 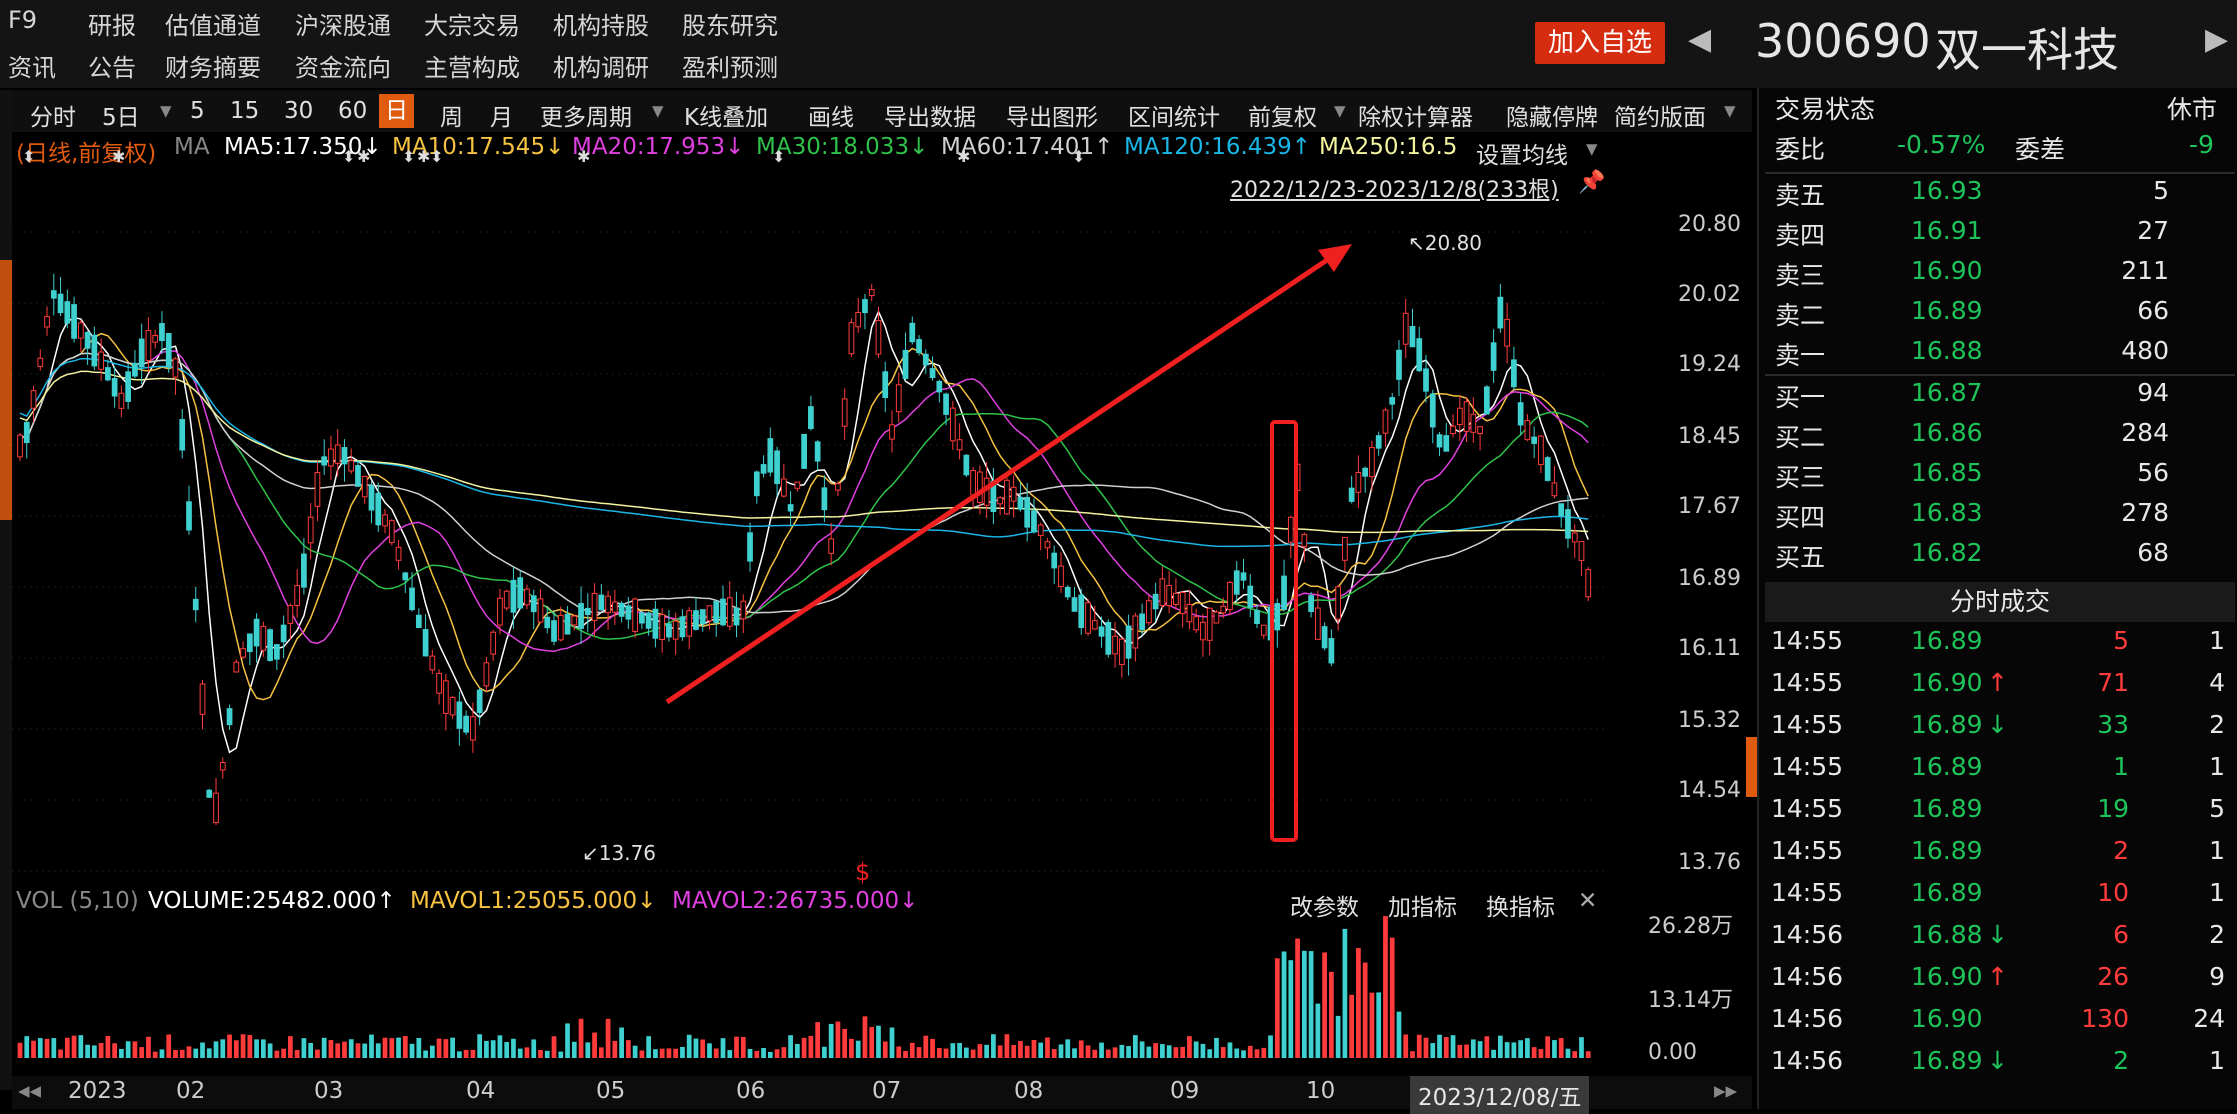 What do you see at coordinates (831, 118) in the screenshot?
I see `draw-line-button: 画线` at bounding box center [831, 118].